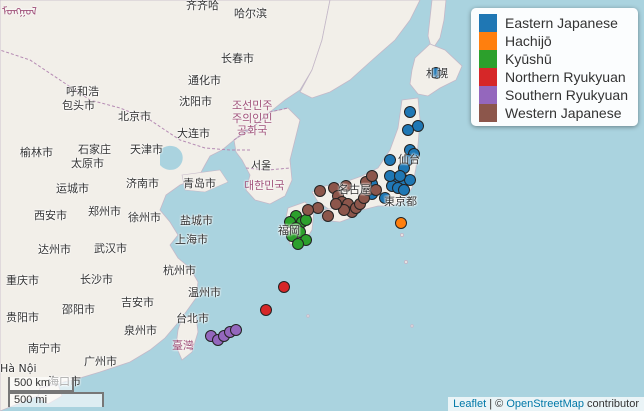 This screenshot has width=644, height=411. What do you see at coordinates (202, 6) in the screenshot?
I see `city-label: 齐齐哈` at bounding box center [202, 6].